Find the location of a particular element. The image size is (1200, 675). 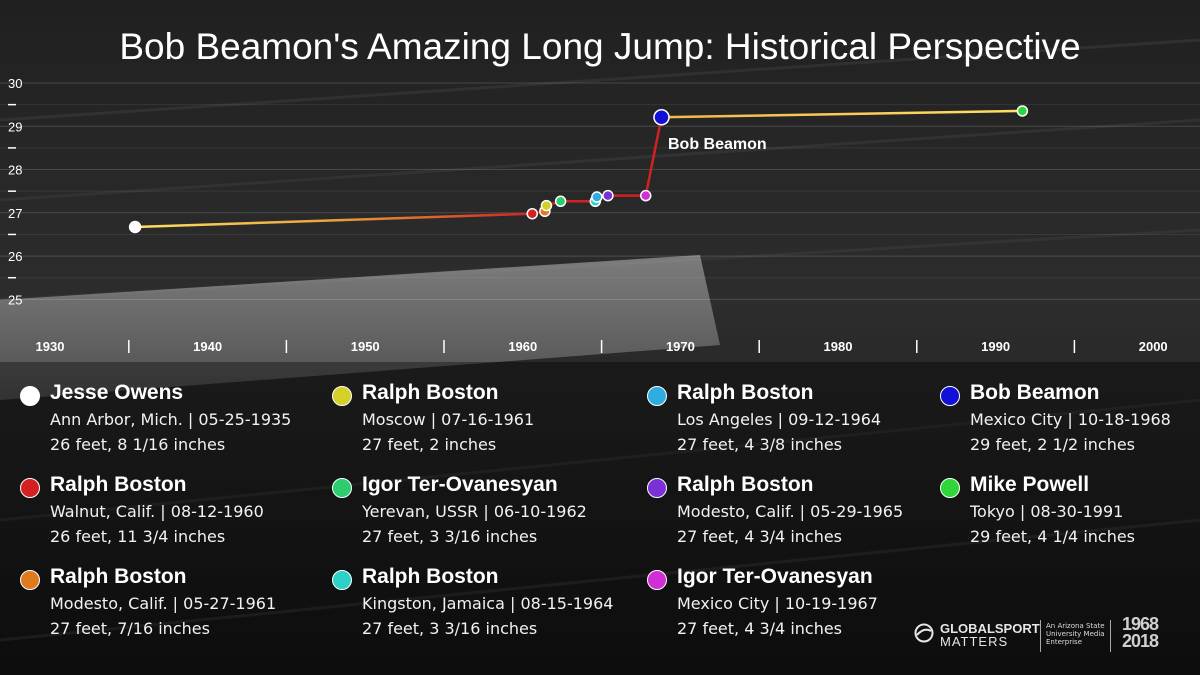

y-tick-label: 26 is located at coordinates (15, 256).